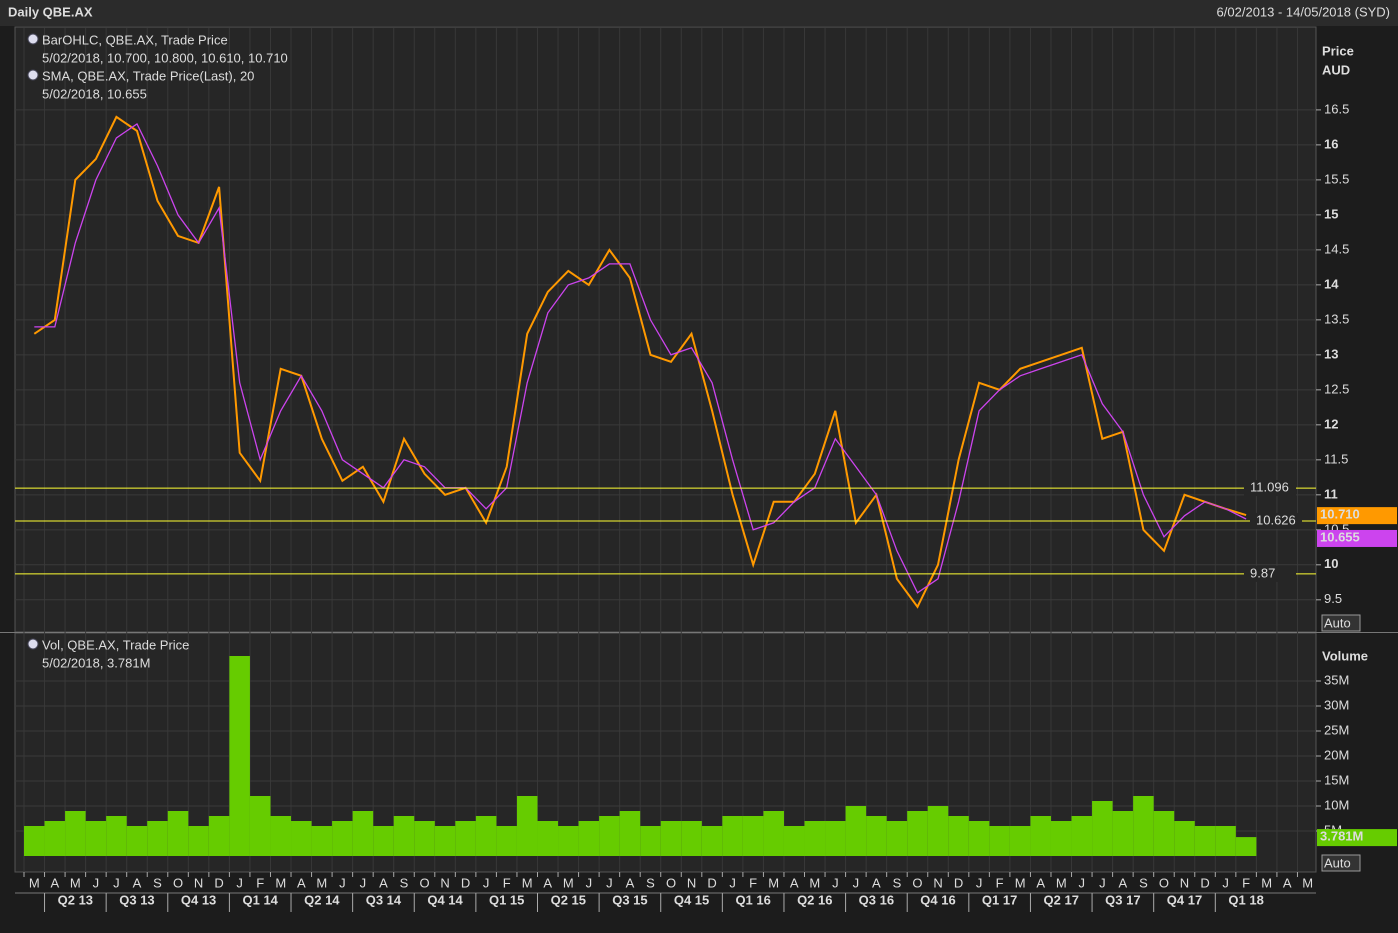  Describe the element at coordinates (1336, 388) in the screenshot. I see `y-tick-label: 12.5` at that location.